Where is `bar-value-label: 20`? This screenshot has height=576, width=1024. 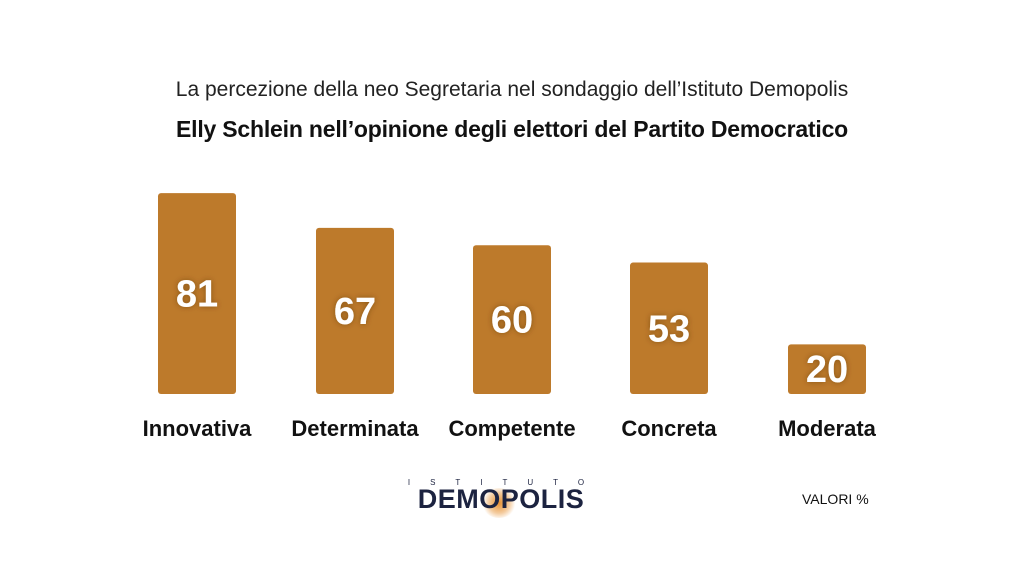 bar-value-label: 20 is located at coordinates (827, 370).